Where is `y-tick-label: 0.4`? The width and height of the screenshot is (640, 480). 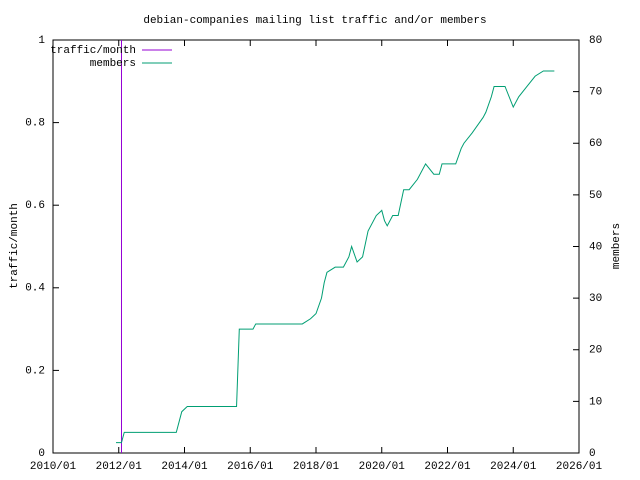
y-tick-label: 0.4 is located at coordinates (35, 289).